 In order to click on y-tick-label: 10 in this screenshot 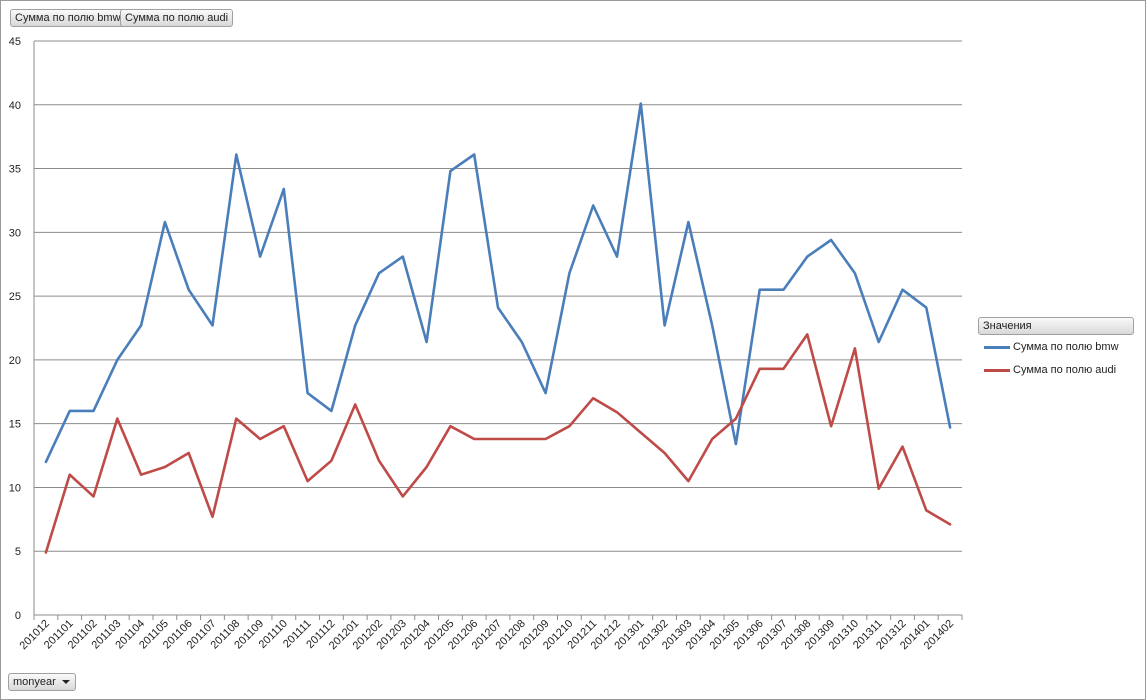, I will do `click(15, 488)`.